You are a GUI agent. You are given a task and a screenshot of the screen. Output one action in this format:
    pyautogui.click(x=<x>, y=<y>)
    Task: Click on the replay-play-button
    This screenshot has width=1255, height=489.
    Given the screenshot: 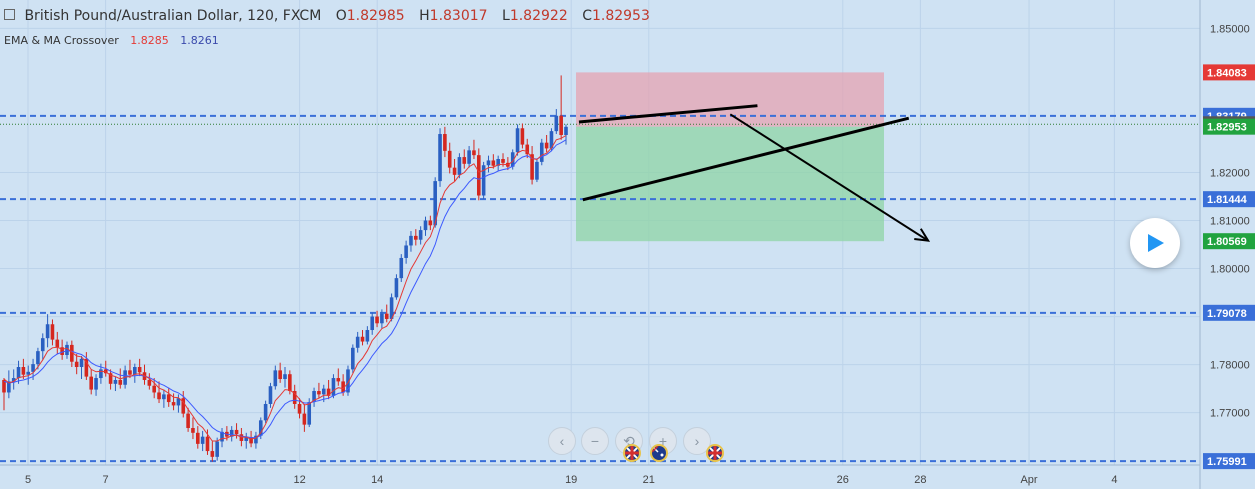 What is the action you would take?
    pyautogui.click(x=1155, y=243)
    